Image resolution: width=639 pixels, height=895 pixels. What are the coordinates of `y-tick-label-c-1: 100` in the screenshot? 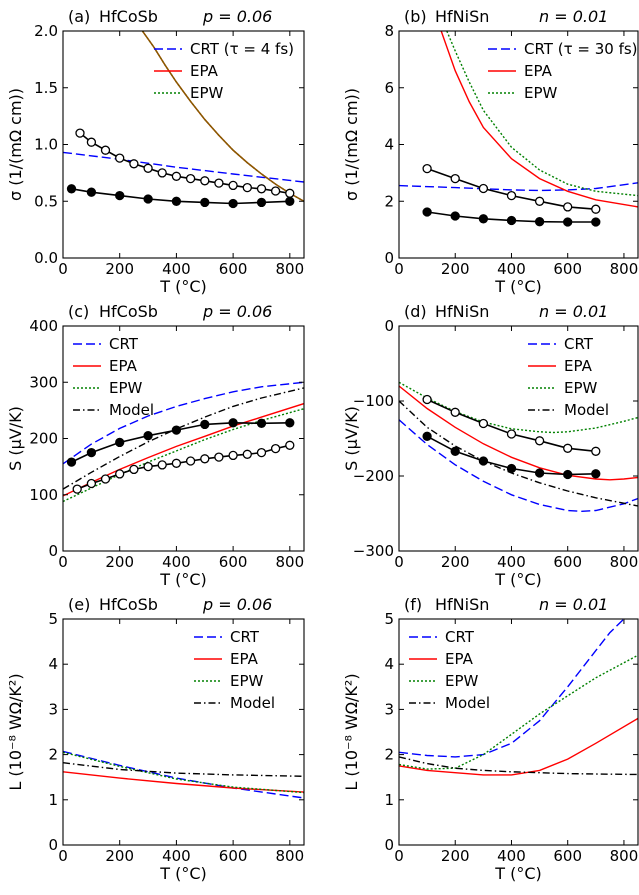 It's located at (43, 495).